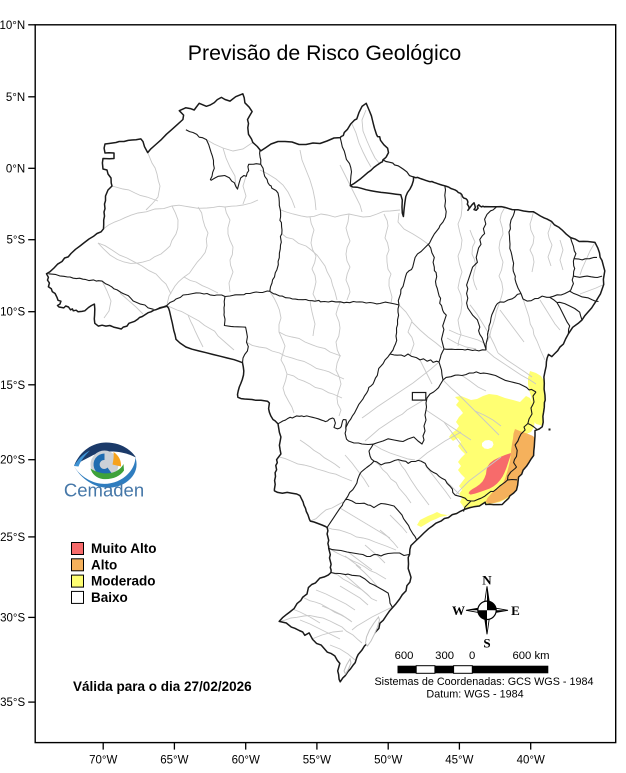  I want to click on svg-text: 10°S, so click(12, 313).